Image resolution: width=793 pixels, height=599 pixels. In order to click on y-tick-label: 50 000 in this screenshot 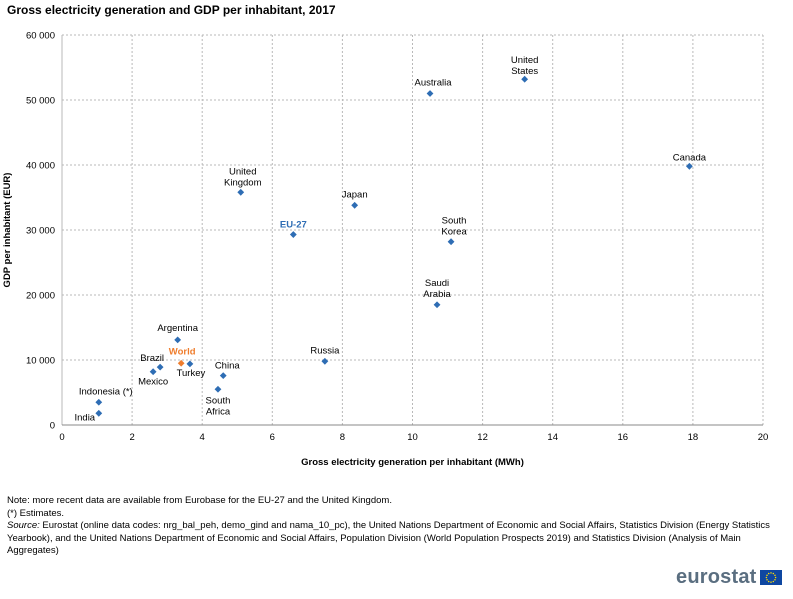, I will do `click(40, 101)`.